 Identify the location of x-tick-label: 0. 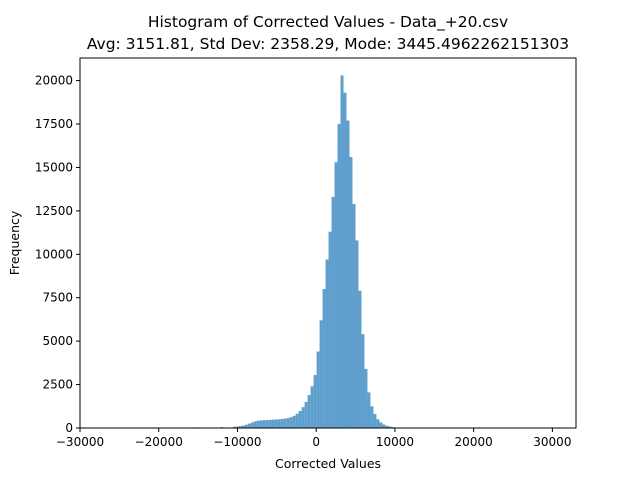
(316, 442).